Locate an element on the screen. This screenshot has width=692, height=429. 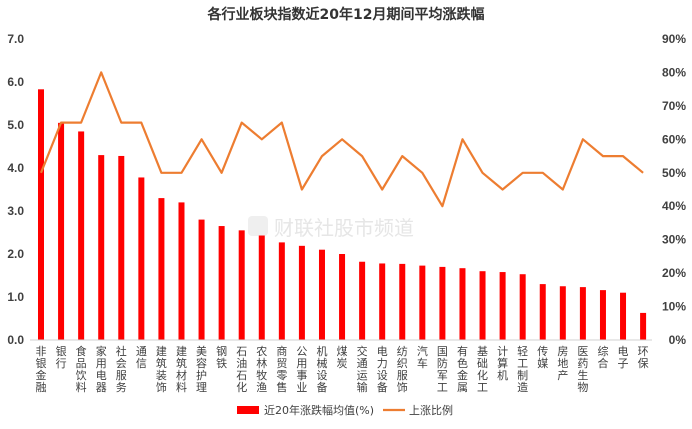
chart-title: 各行业板块指数近20年12月期间平均涨跌幅 is located at coordinates (346, 14).